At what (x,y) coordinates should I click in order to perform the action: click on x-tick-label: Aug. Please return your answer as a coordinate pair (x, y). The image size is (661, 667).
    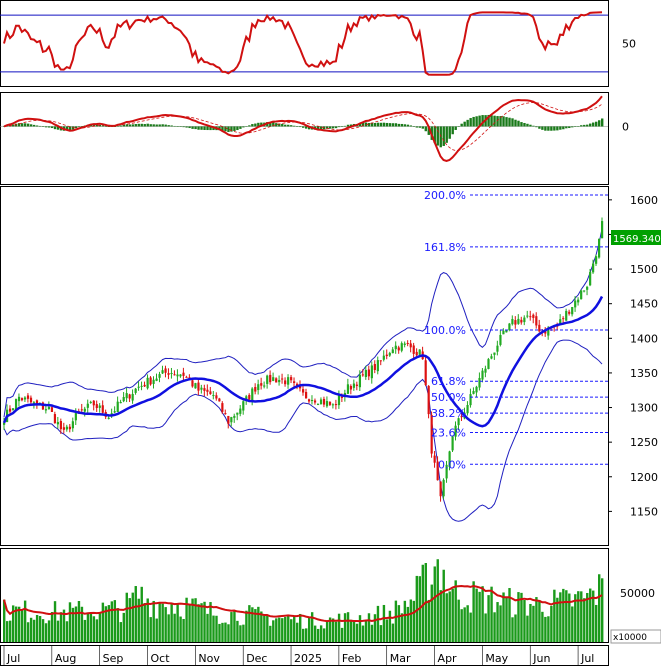
    Looking at the image, I should click on (65, 658).